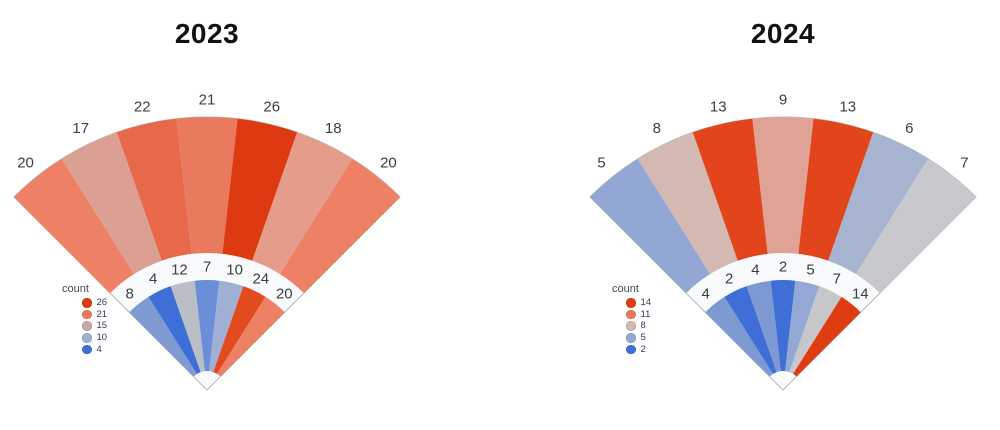  Describe the element at coordinates (179, 269) in the screenshot. I see `inner-wedge-label: 12` at that location.